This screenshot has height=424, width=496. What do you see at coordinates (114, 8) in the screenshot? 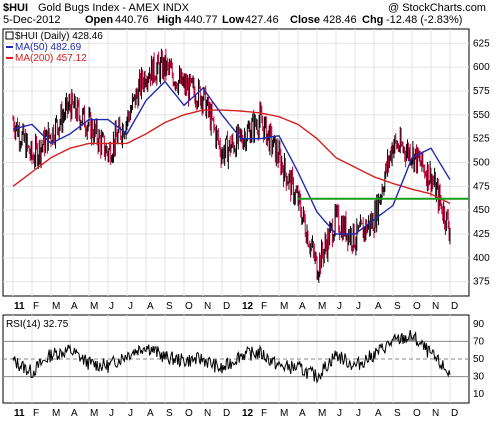
I see `index-name-text: Gold Bugs Index - AMEX INDX` at bounding box center [114, 8].